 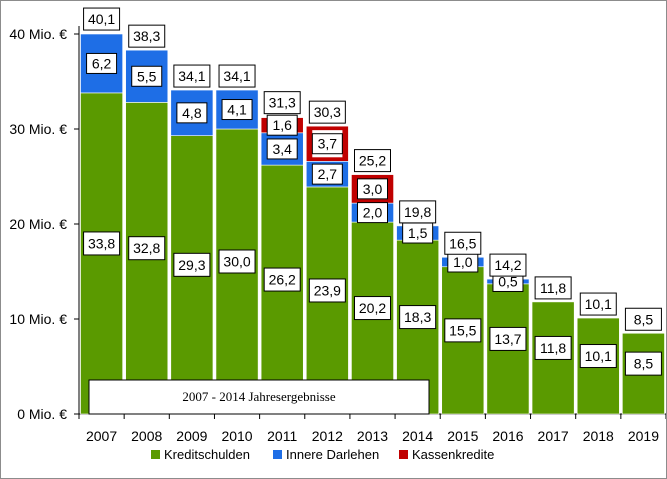 I want to click on kreditschulden-label: 26,2, so click(x=282, y=280).